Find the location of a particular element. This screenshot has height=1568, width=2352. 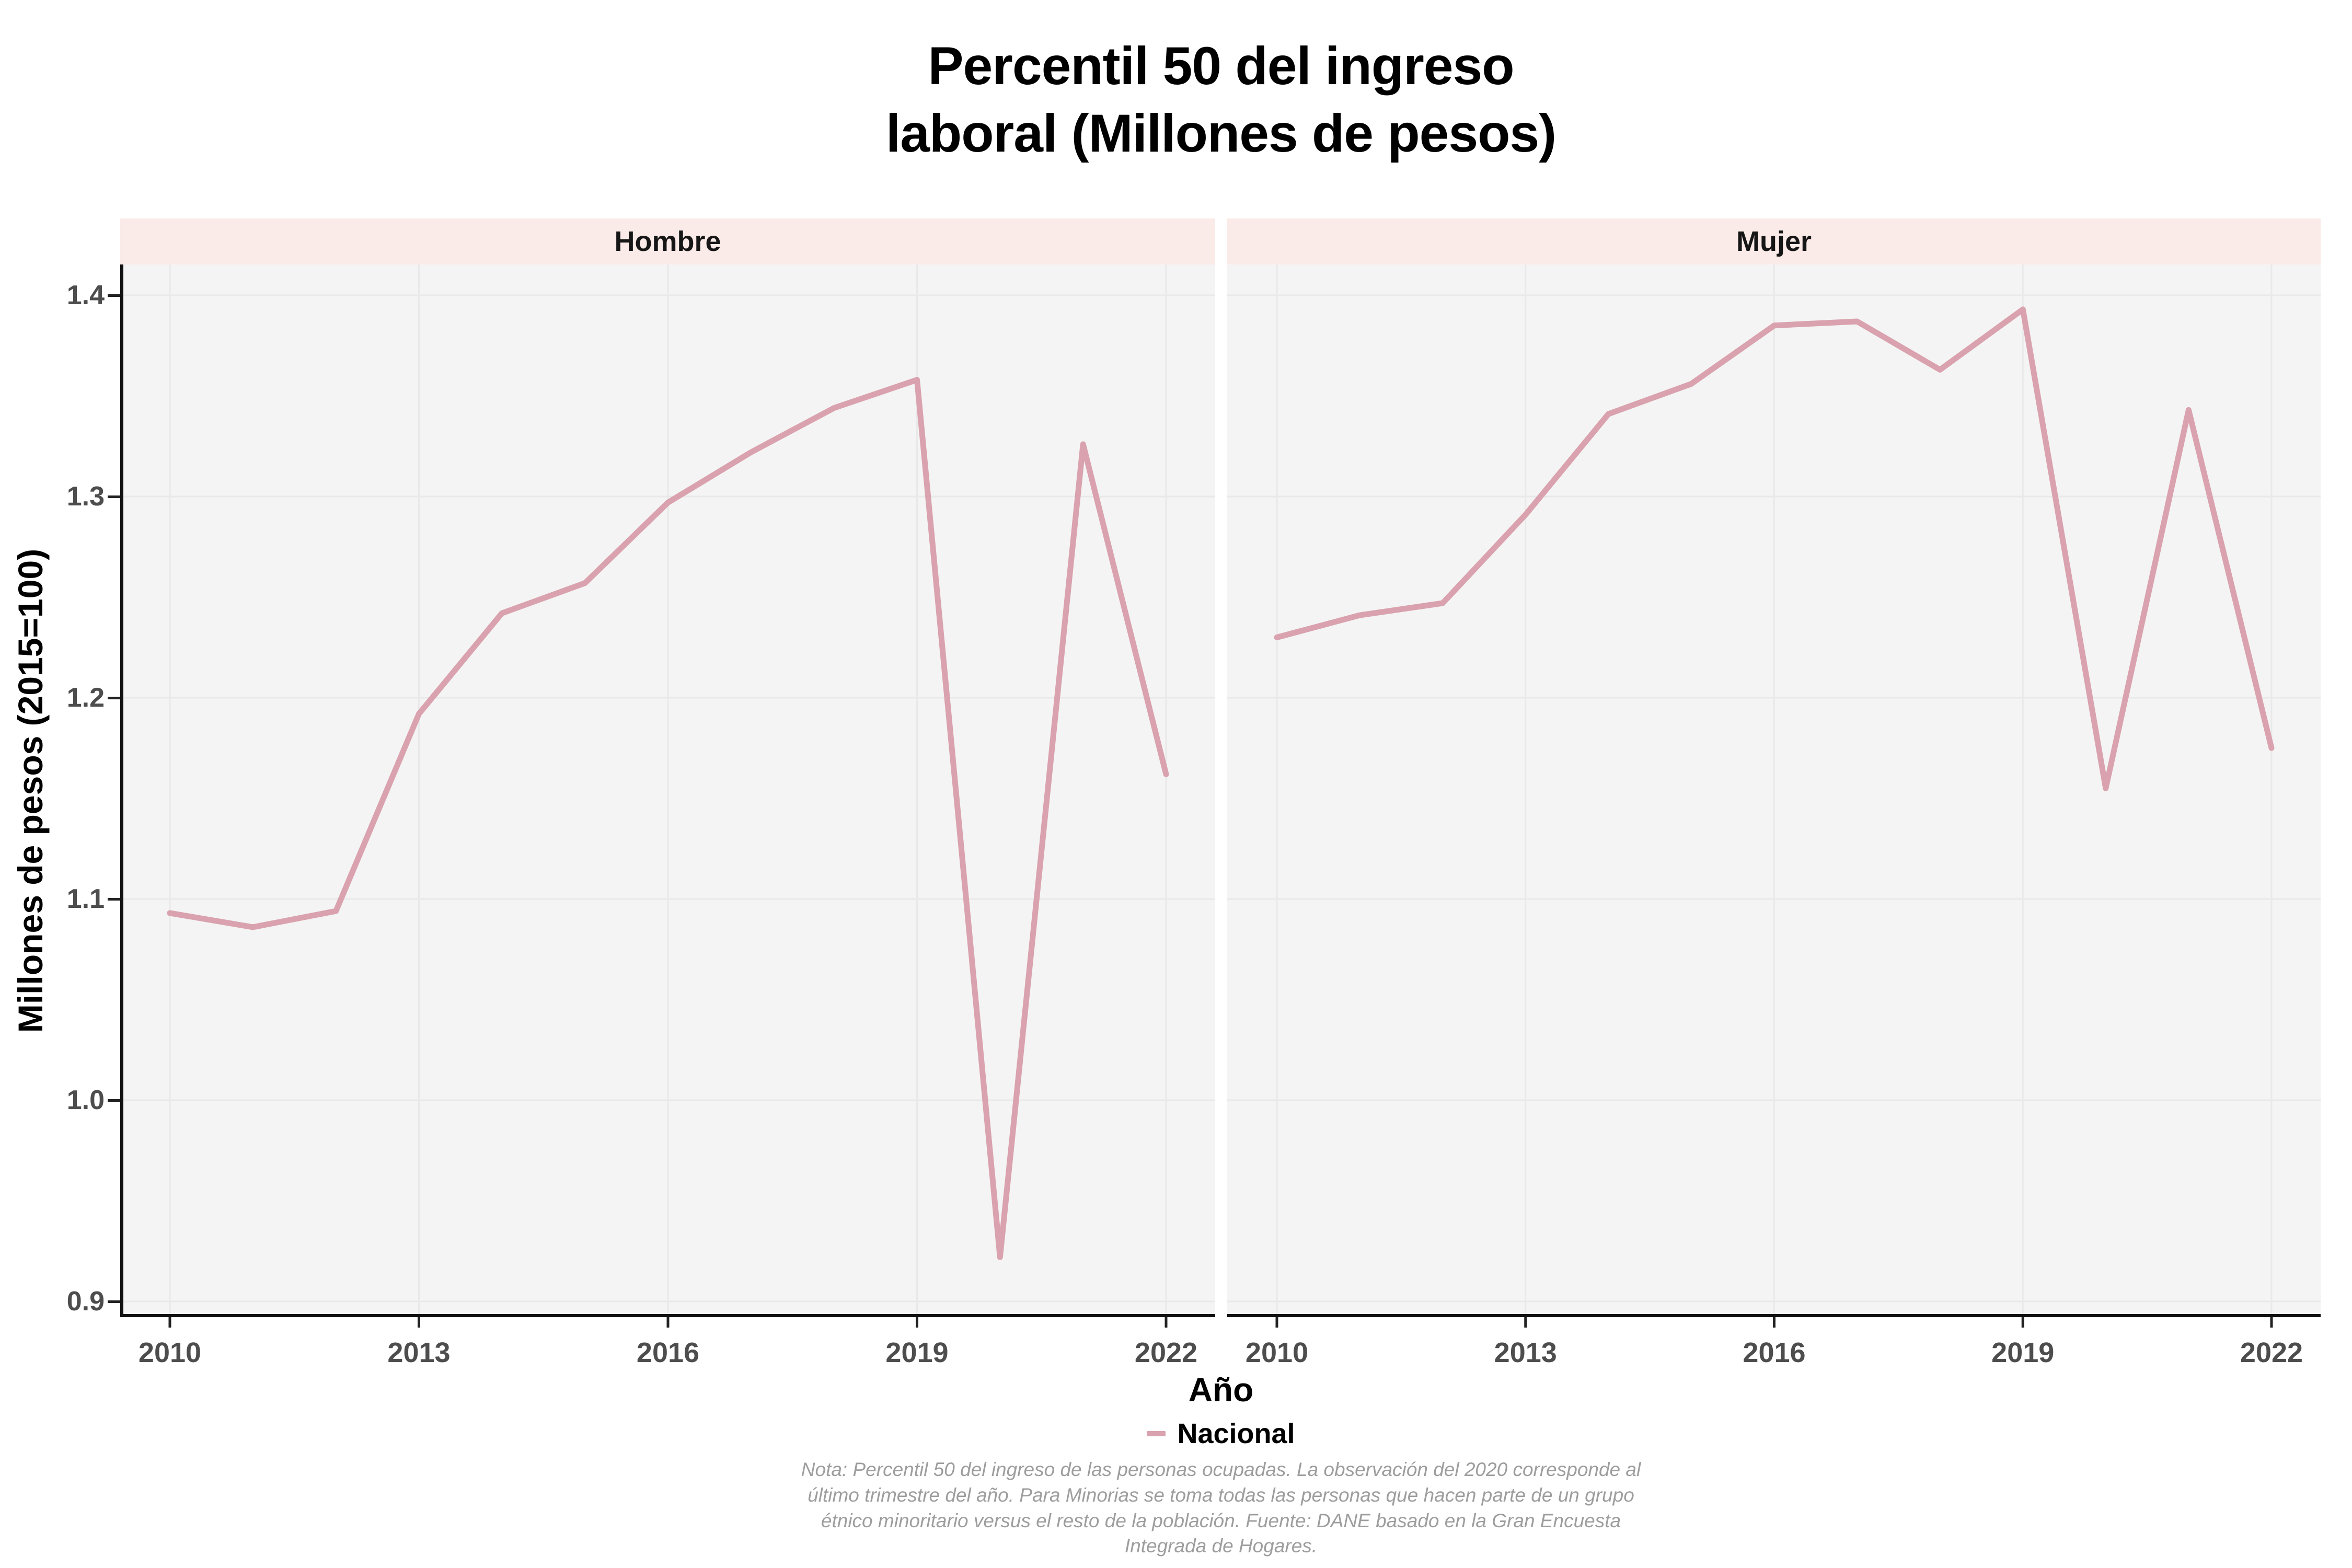

facet-strip-mujer: Mujer is located at coordinates (1774, 241).